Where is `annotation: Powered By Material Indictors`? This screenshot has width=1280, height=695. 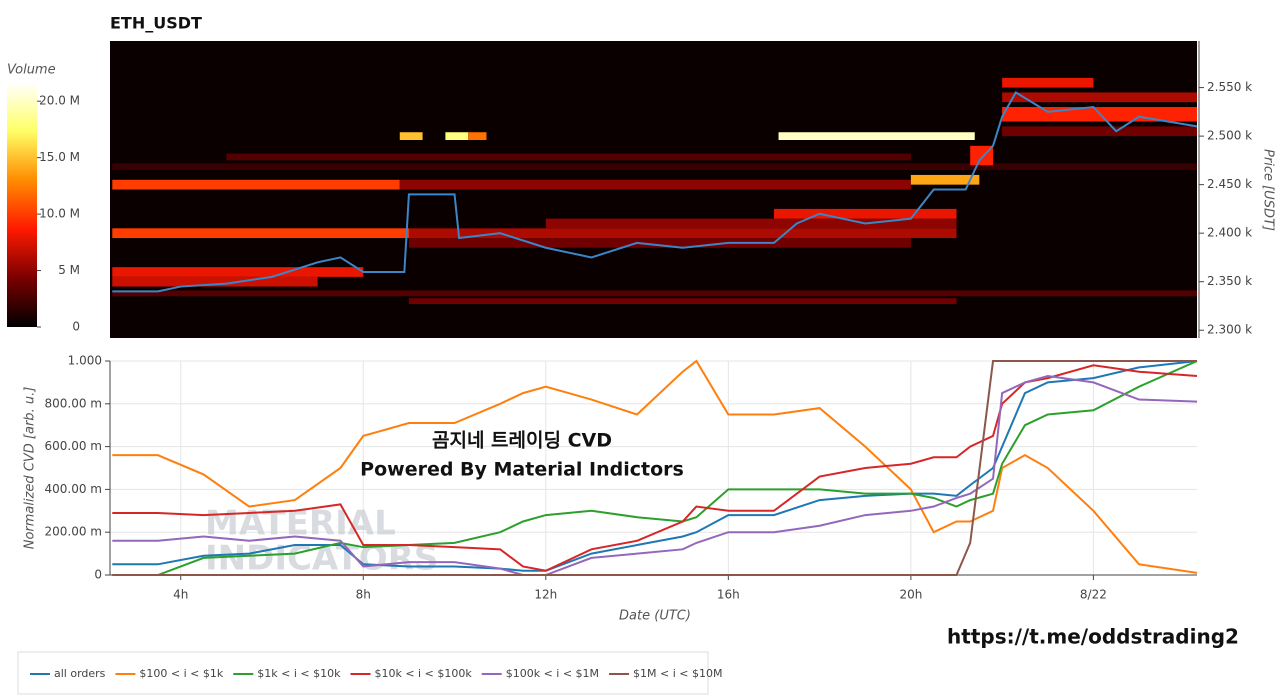 annotation: Powered By Material Indictors is located at coordinates (522, 470).